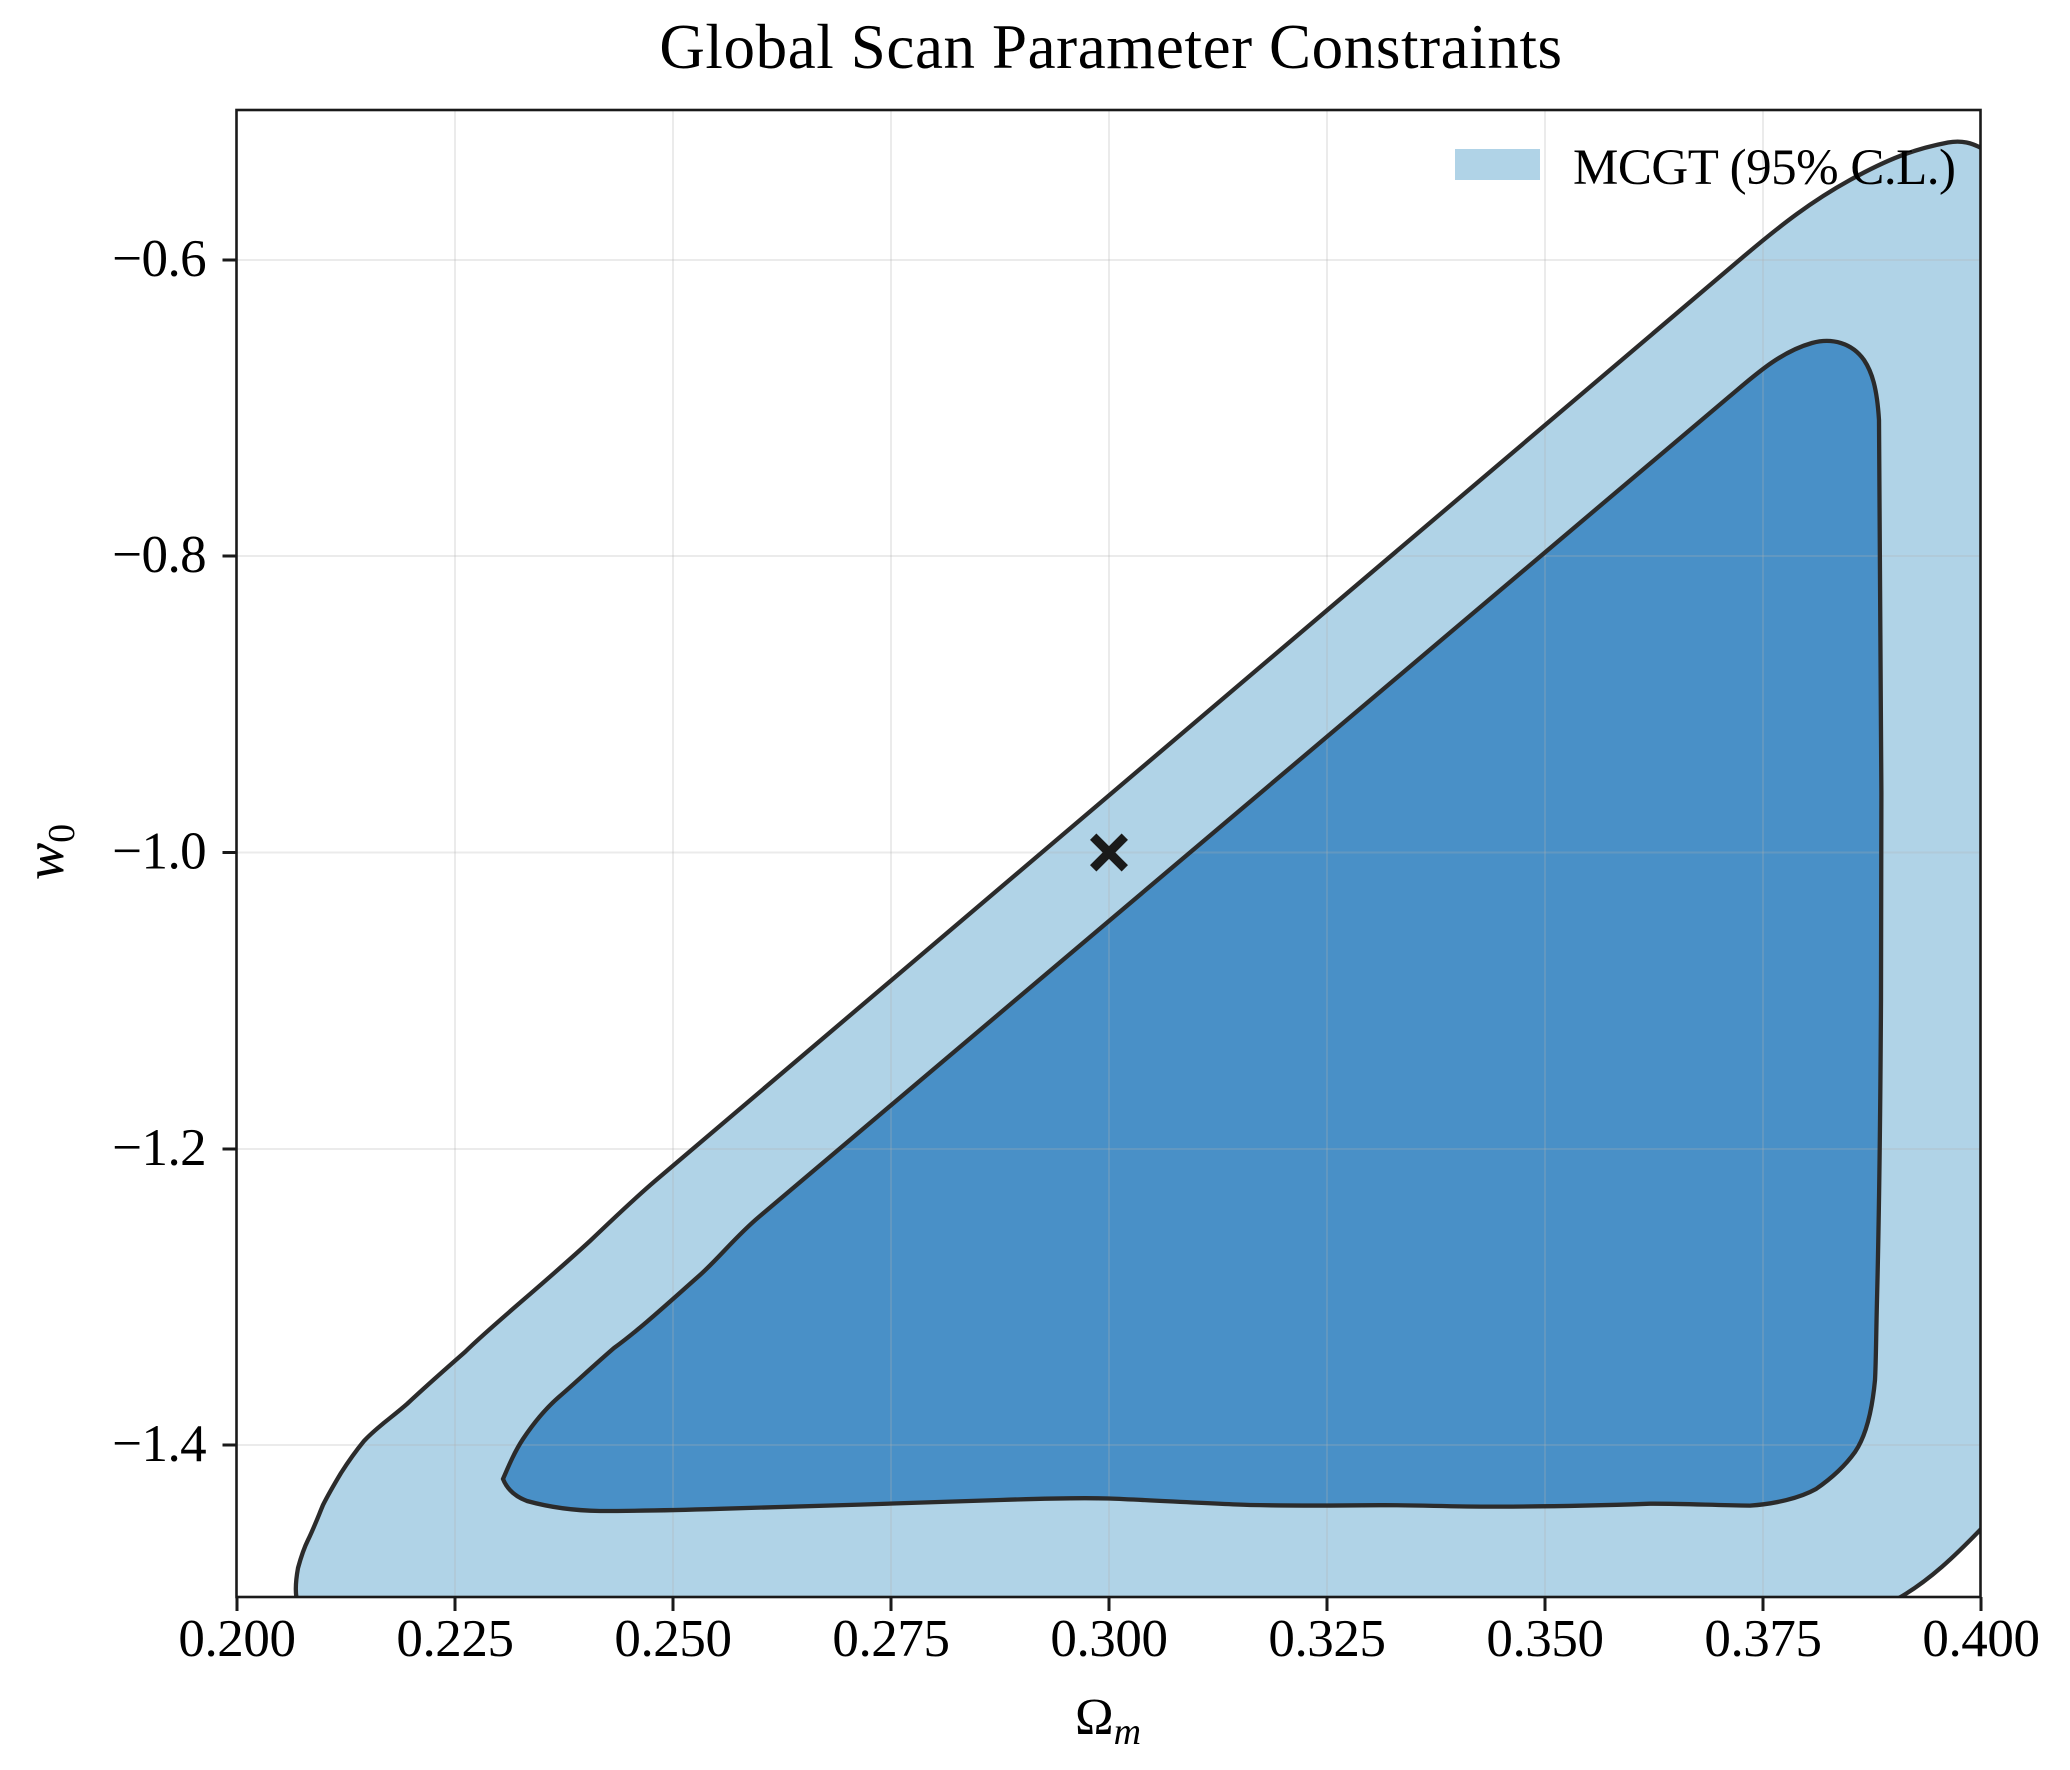 Image resolution: width=2070 pixels, height=1770 pixels. I want to click on svg-text: MCGT (95% C.L.), so click(1764, 168).